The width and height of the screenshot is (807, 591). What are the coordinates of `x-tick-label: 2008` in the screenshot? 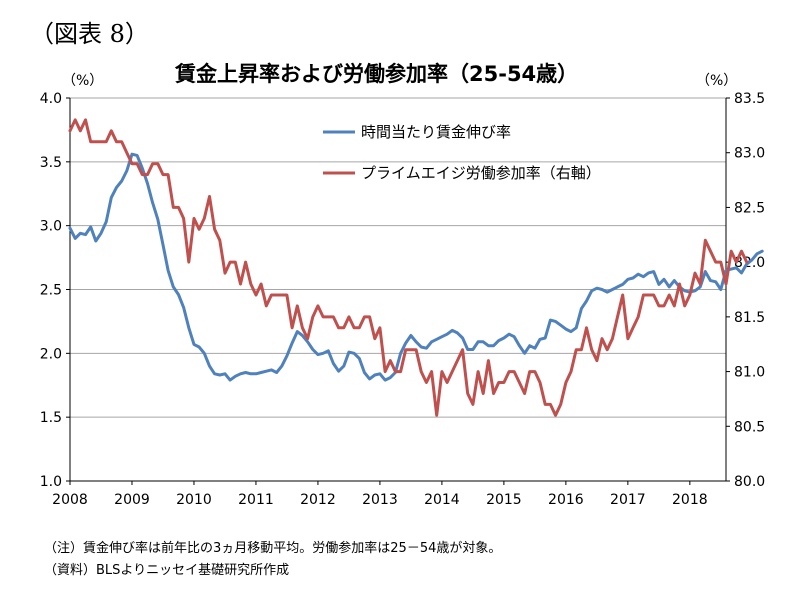 It's located at (70, 500).